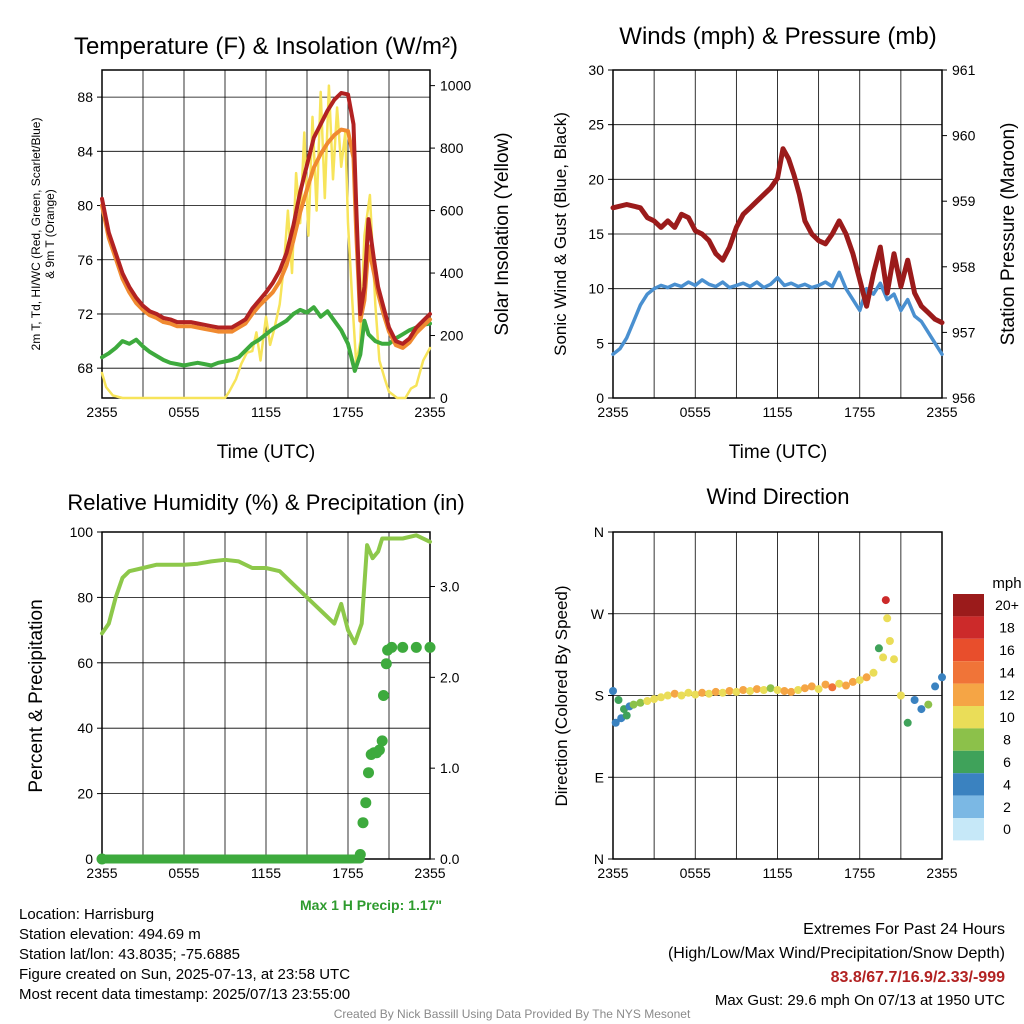 The height and width of the screenshot is (1024, 1024). I want to click on wind-xlabel: Time (UTC), so click(778, 452).